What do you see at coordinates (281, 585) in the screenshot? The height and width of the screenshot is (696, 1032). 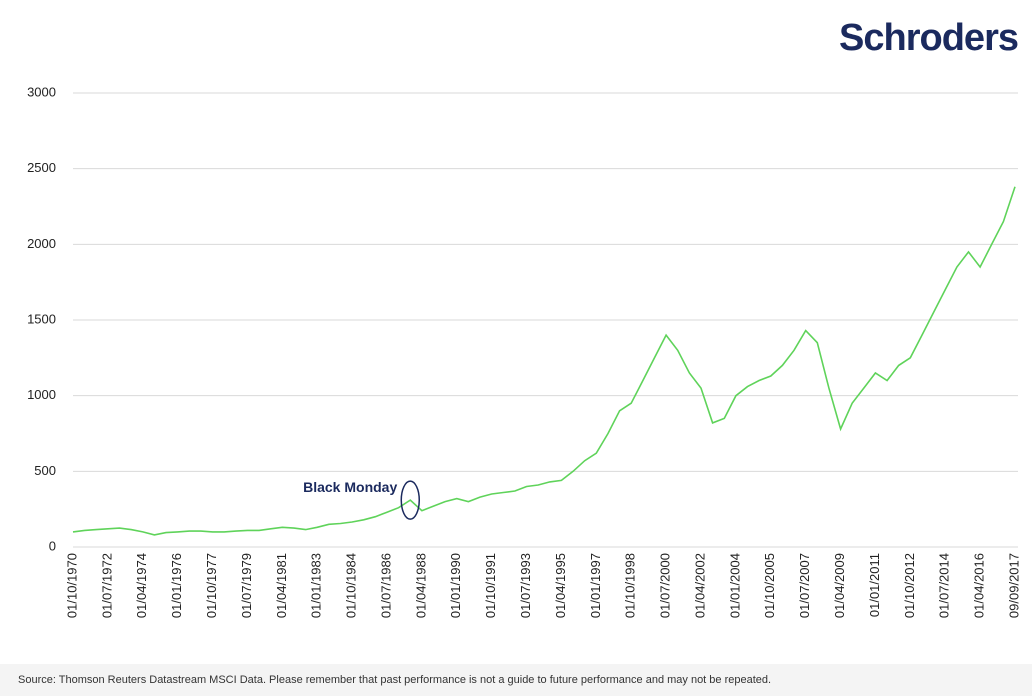 I see `x-tick-label: 01/04/1981` at bounding box center [281, 585].